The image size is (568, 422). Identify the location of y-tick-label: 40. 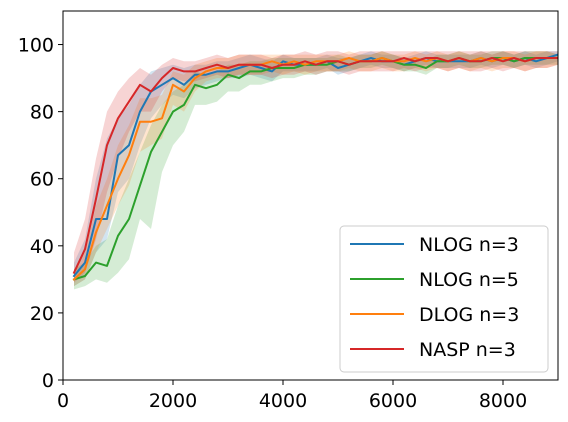
(42, 247).